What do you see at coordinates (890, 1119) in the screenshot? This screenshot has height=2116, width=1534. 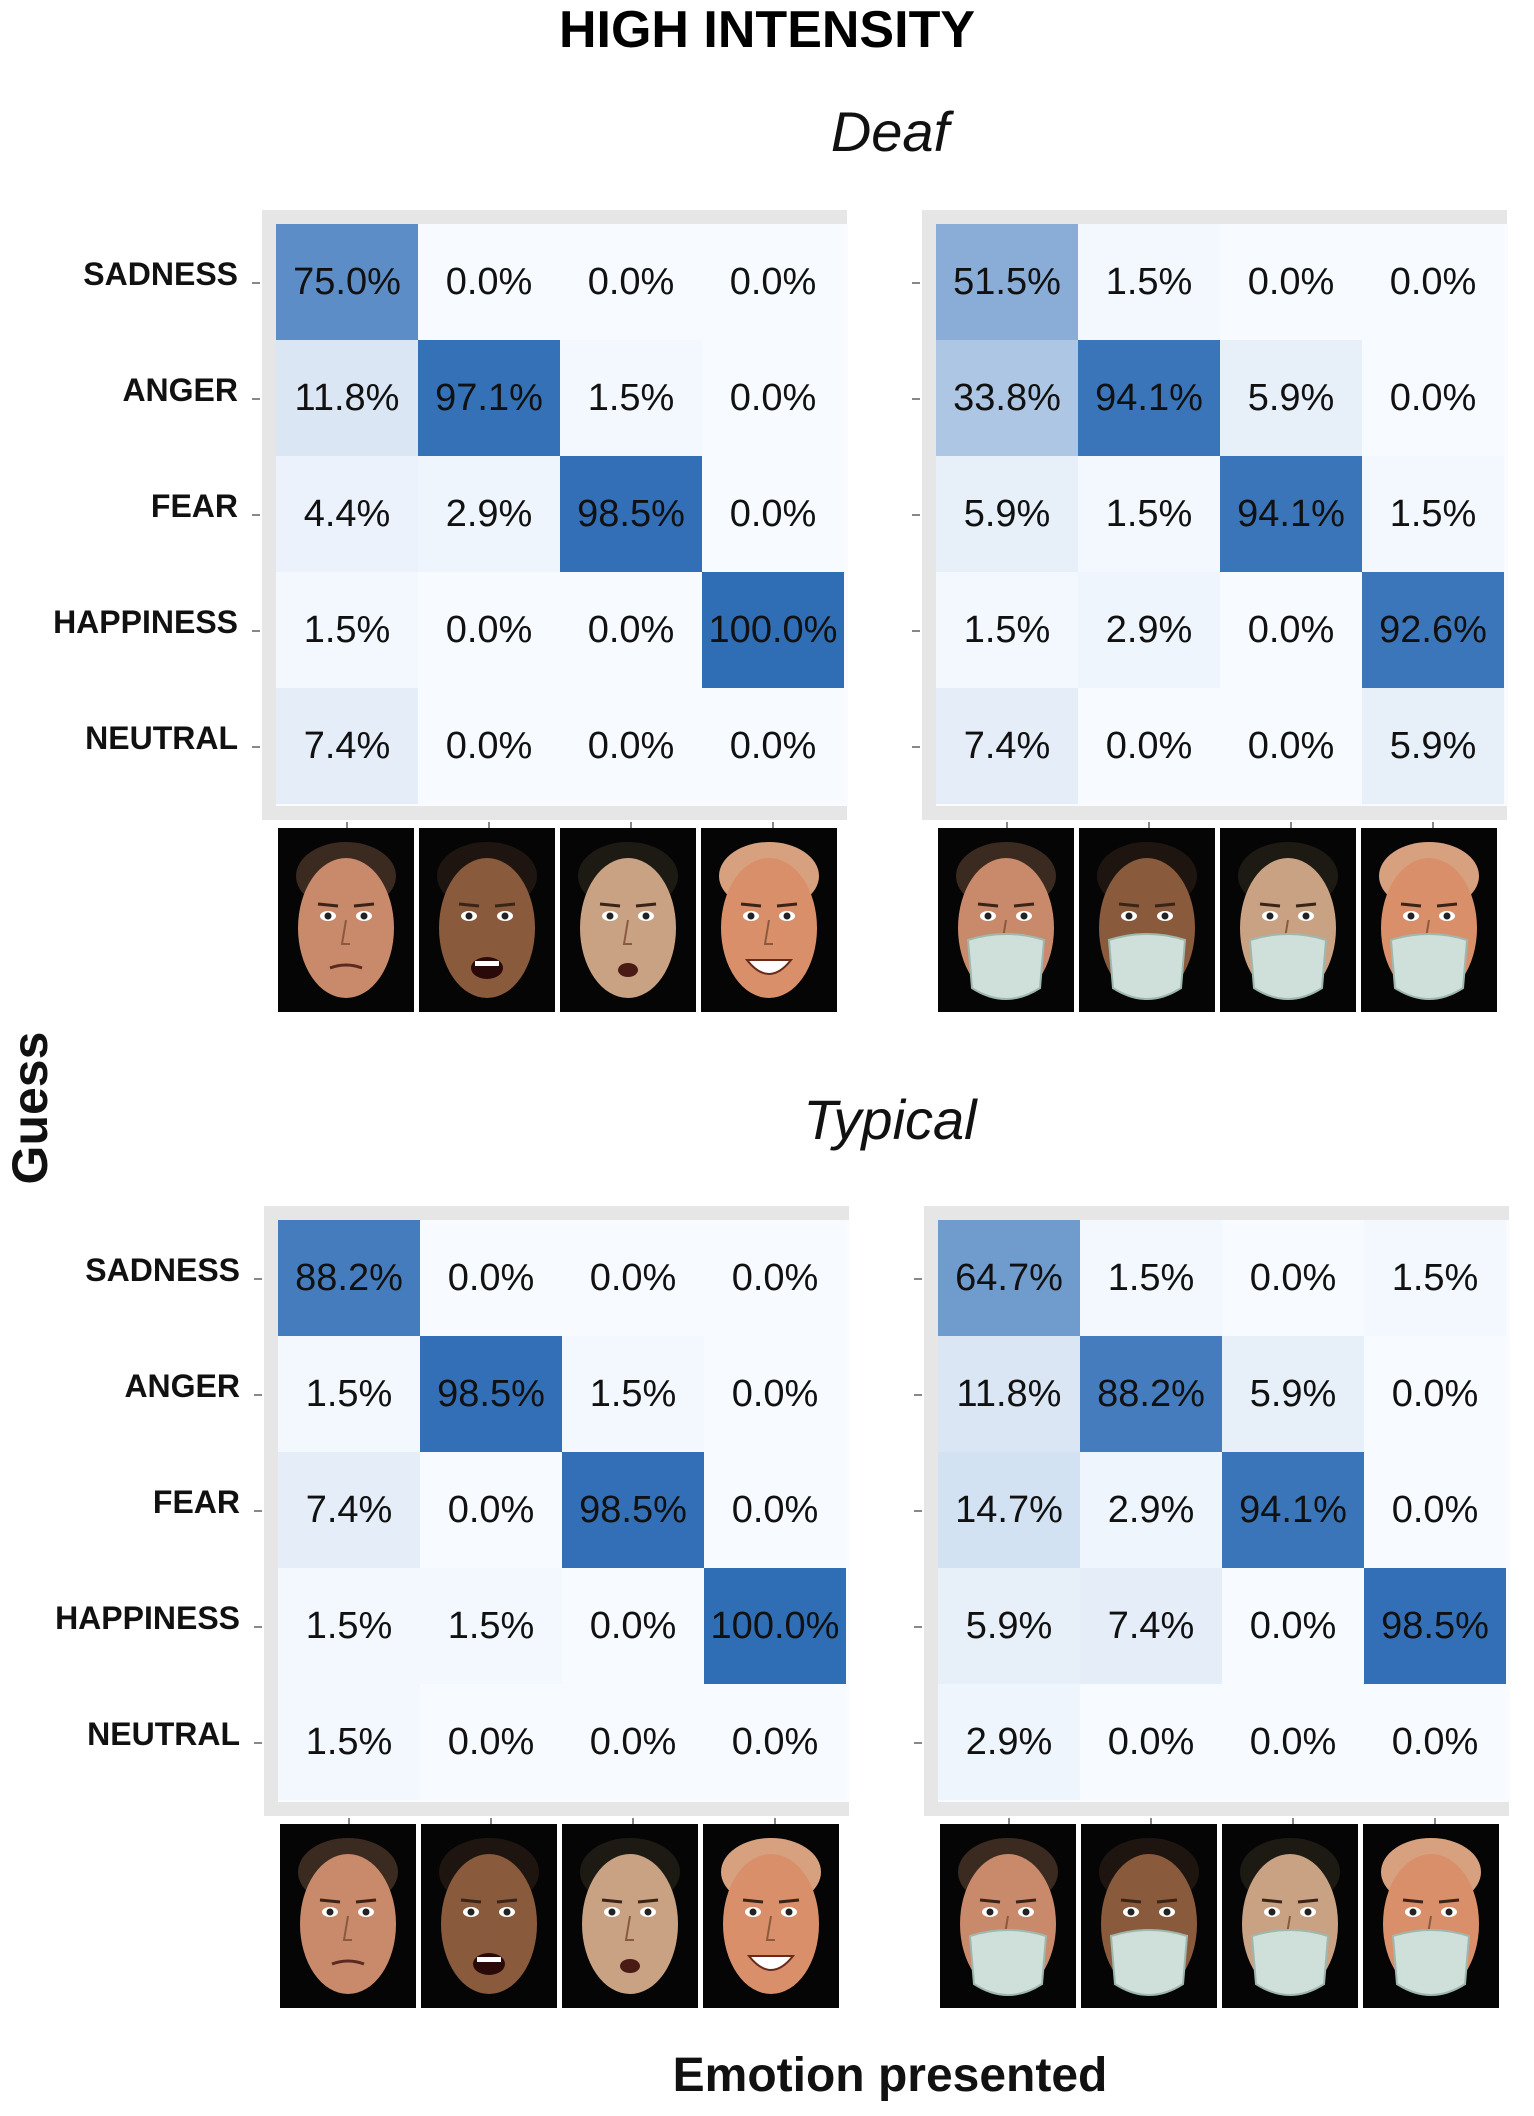 I see `group-title-typical: Typical` at bounding box center [890, 1119].